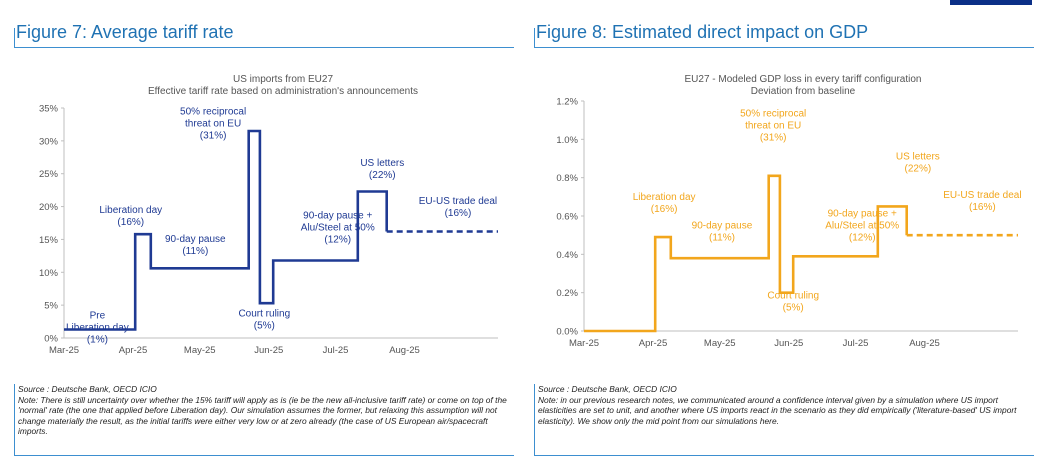  I want to click on annotation-line: (1%), so click(97, 339).